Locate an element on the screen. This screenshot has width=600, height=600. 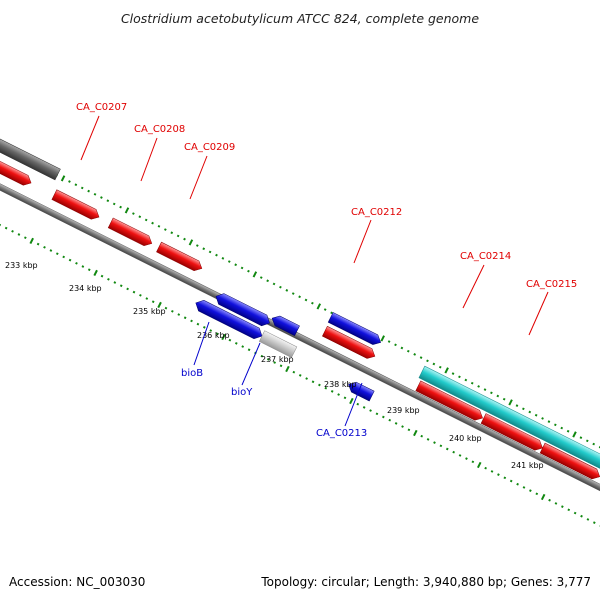
kbp-label-238: 238 kbp is located at coordinates (340, 384).